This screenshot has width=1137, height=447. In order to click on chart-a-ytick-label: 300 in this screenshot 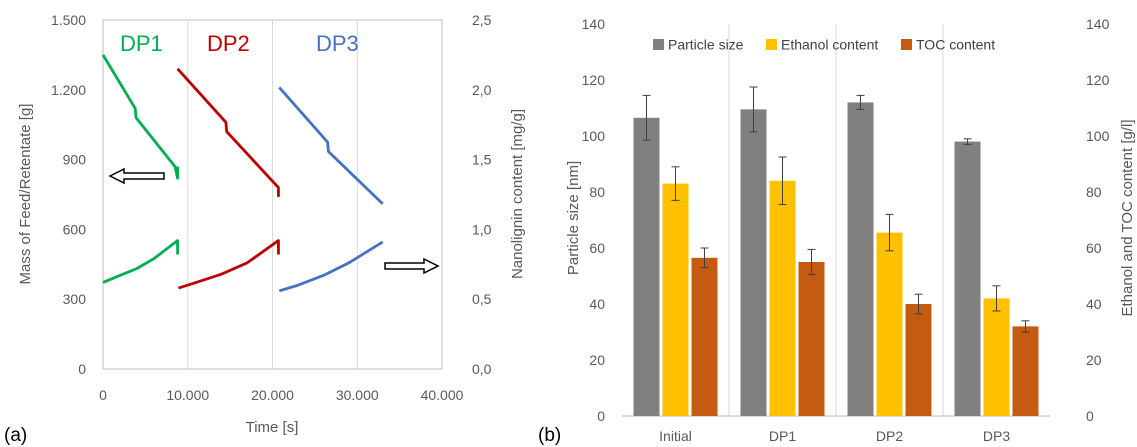, I will do `click(75, 299)`.